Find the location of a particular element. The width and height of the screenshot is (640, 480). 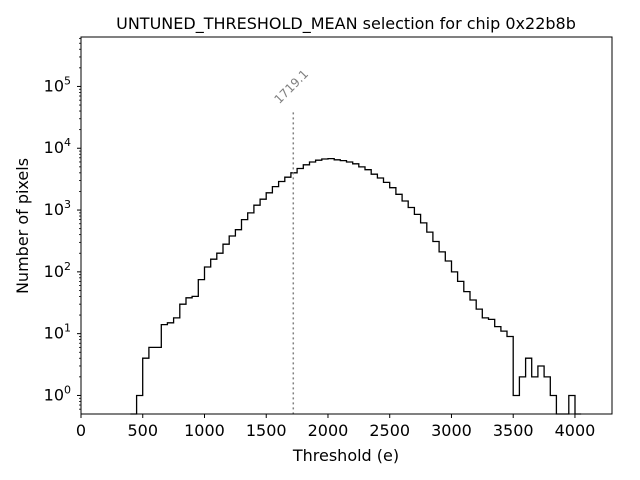

y-tick-label: 10⁴ is located at coordinates (57, 146).